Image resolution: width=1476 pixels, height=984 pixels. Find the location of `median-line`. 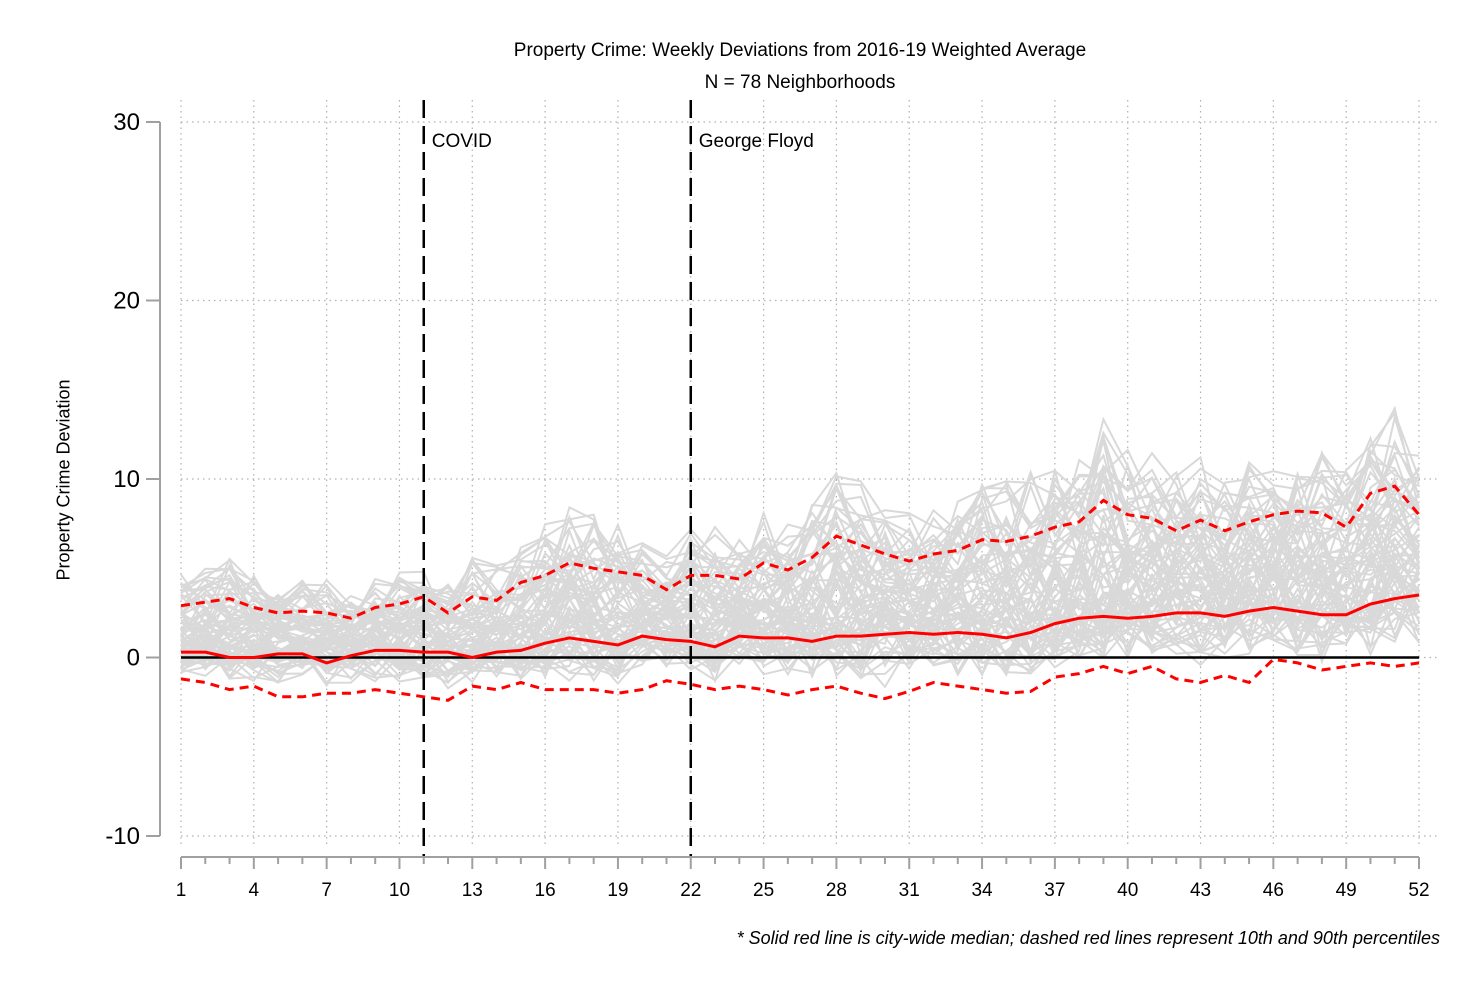

median-line is located at coordinates (800, 629).